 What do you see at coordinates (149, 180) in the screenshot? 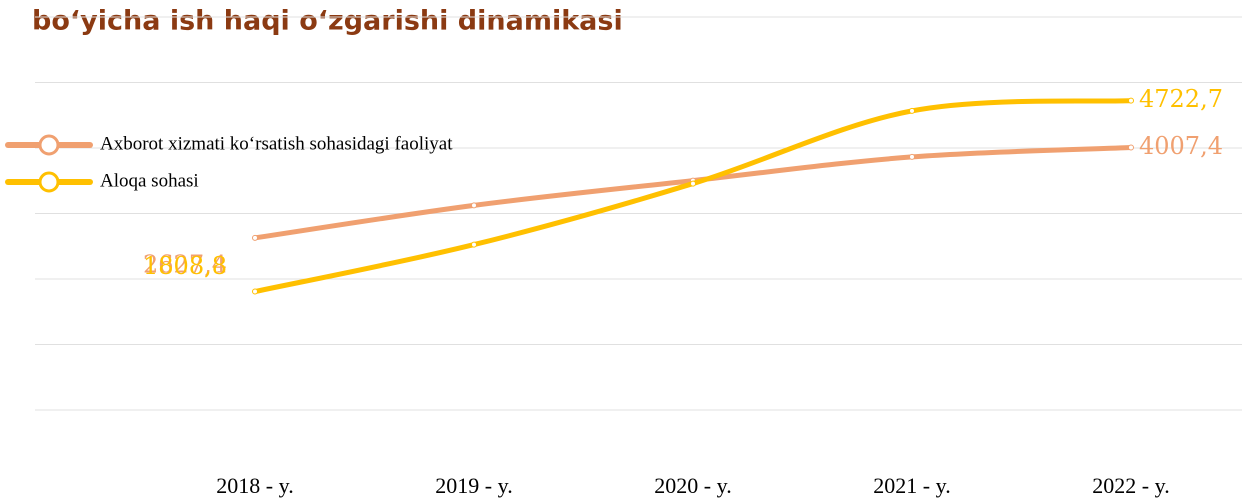
I see `legend-label: Aloqa sohasi` at bounding box center [149, 180].